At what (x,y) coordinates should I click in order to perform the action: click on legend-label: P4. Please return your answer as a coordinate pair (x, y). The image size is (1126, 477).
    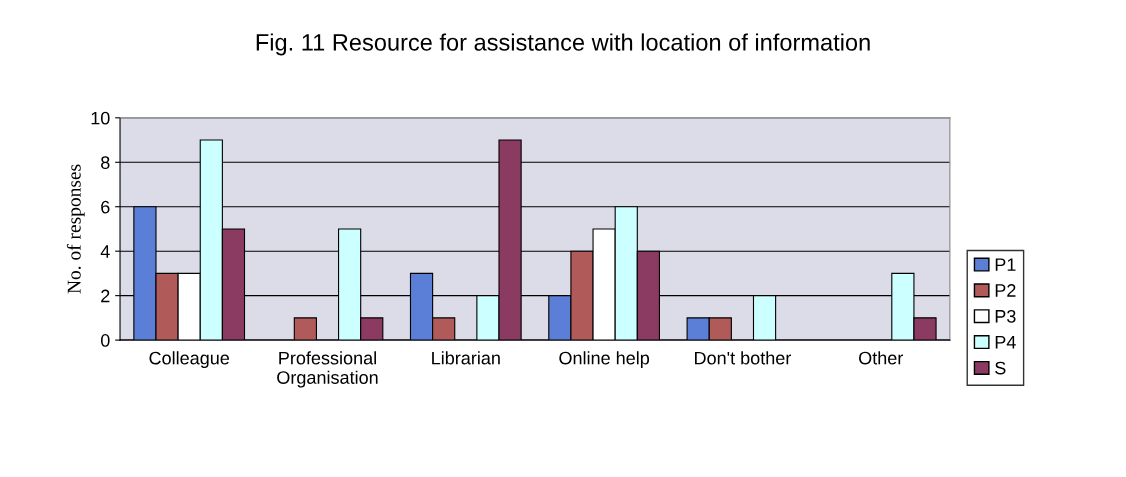
    Looking at the image, I should click on (1005, 342).